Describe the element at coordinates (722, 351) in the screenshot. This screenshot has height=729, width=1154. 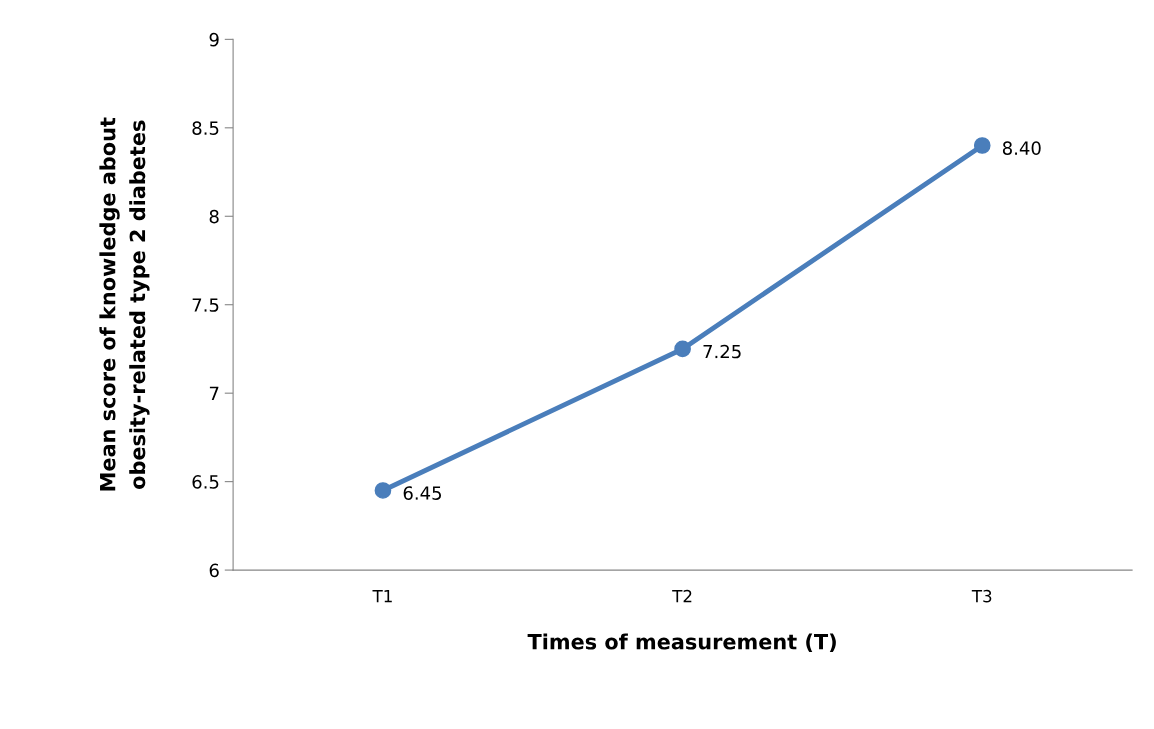
I see `data-label: 7.25` at that location.